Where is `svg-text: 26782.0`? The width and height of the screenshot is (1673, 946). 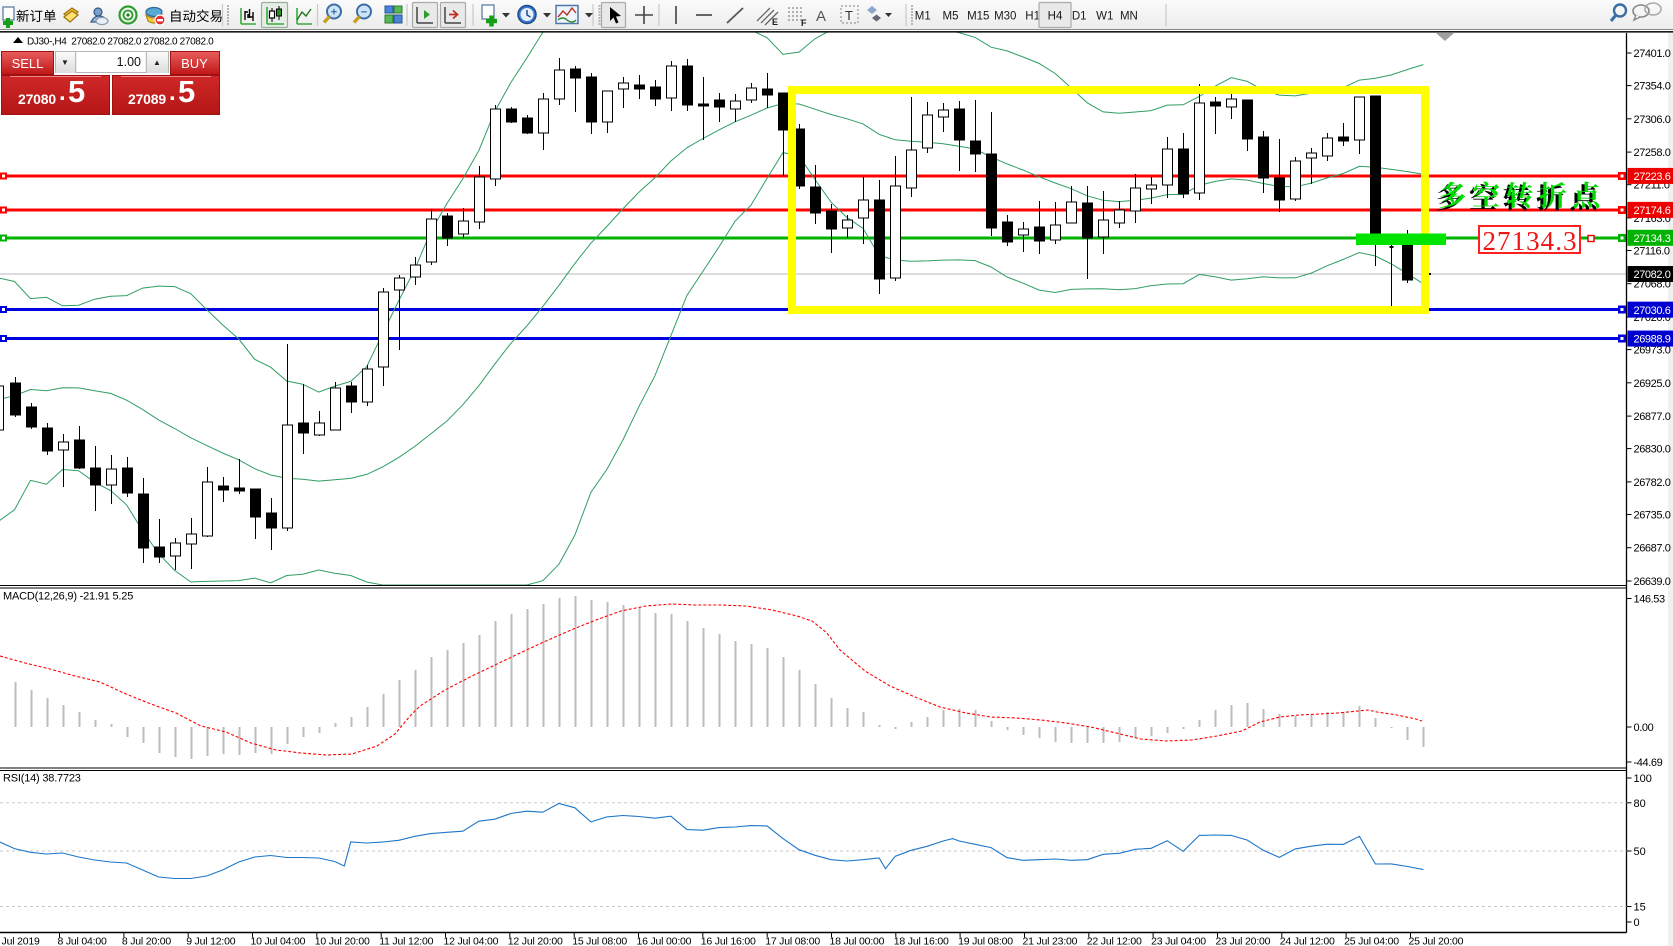
svg-text: 26782.0 is located at coordinates (1652, 483).